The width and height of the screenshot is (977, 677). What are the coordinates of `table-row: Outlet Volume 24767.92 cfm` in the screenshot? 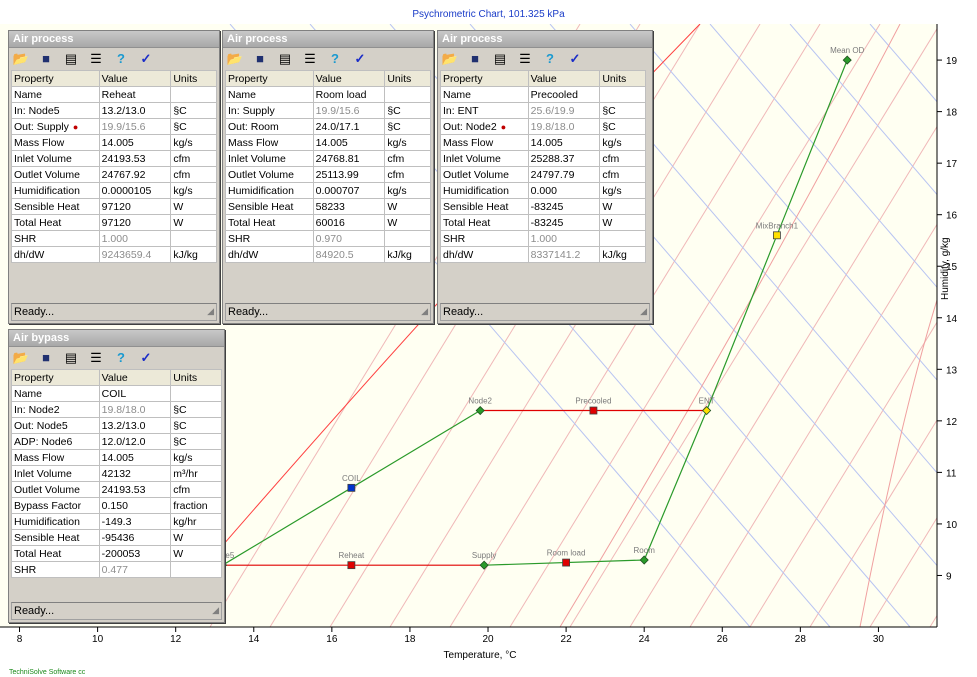 It's located at (114, 174).